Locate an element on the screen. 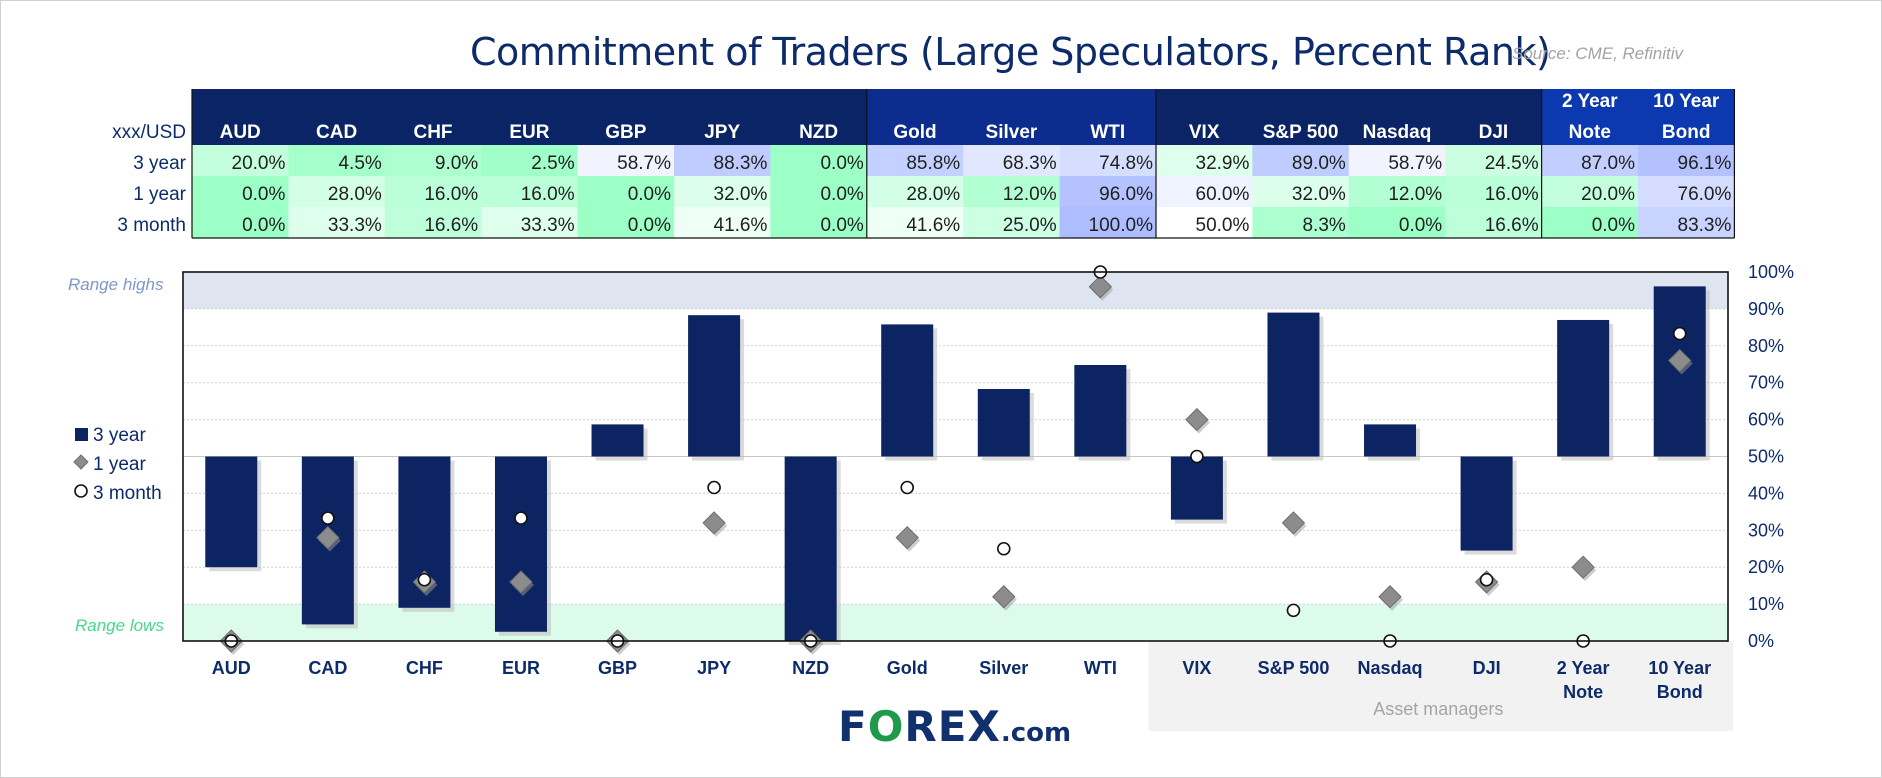  table-corner-label: xxx/USD is located at coordinates (149, 132).